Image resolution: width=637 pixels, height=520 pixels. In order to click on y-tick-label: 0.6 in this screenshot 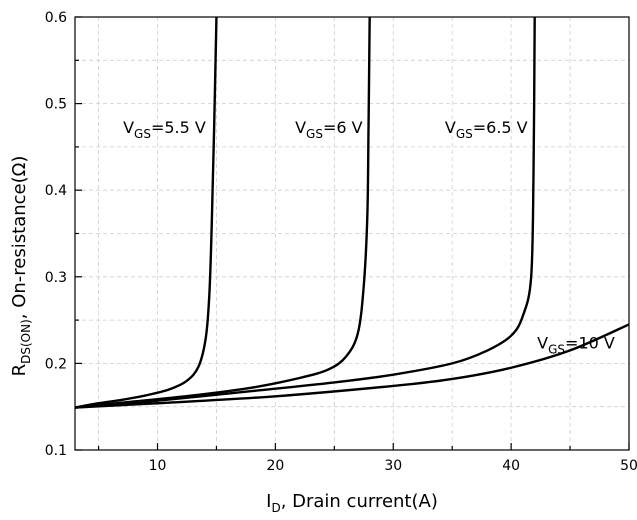, I will do `click(56, 18)`.